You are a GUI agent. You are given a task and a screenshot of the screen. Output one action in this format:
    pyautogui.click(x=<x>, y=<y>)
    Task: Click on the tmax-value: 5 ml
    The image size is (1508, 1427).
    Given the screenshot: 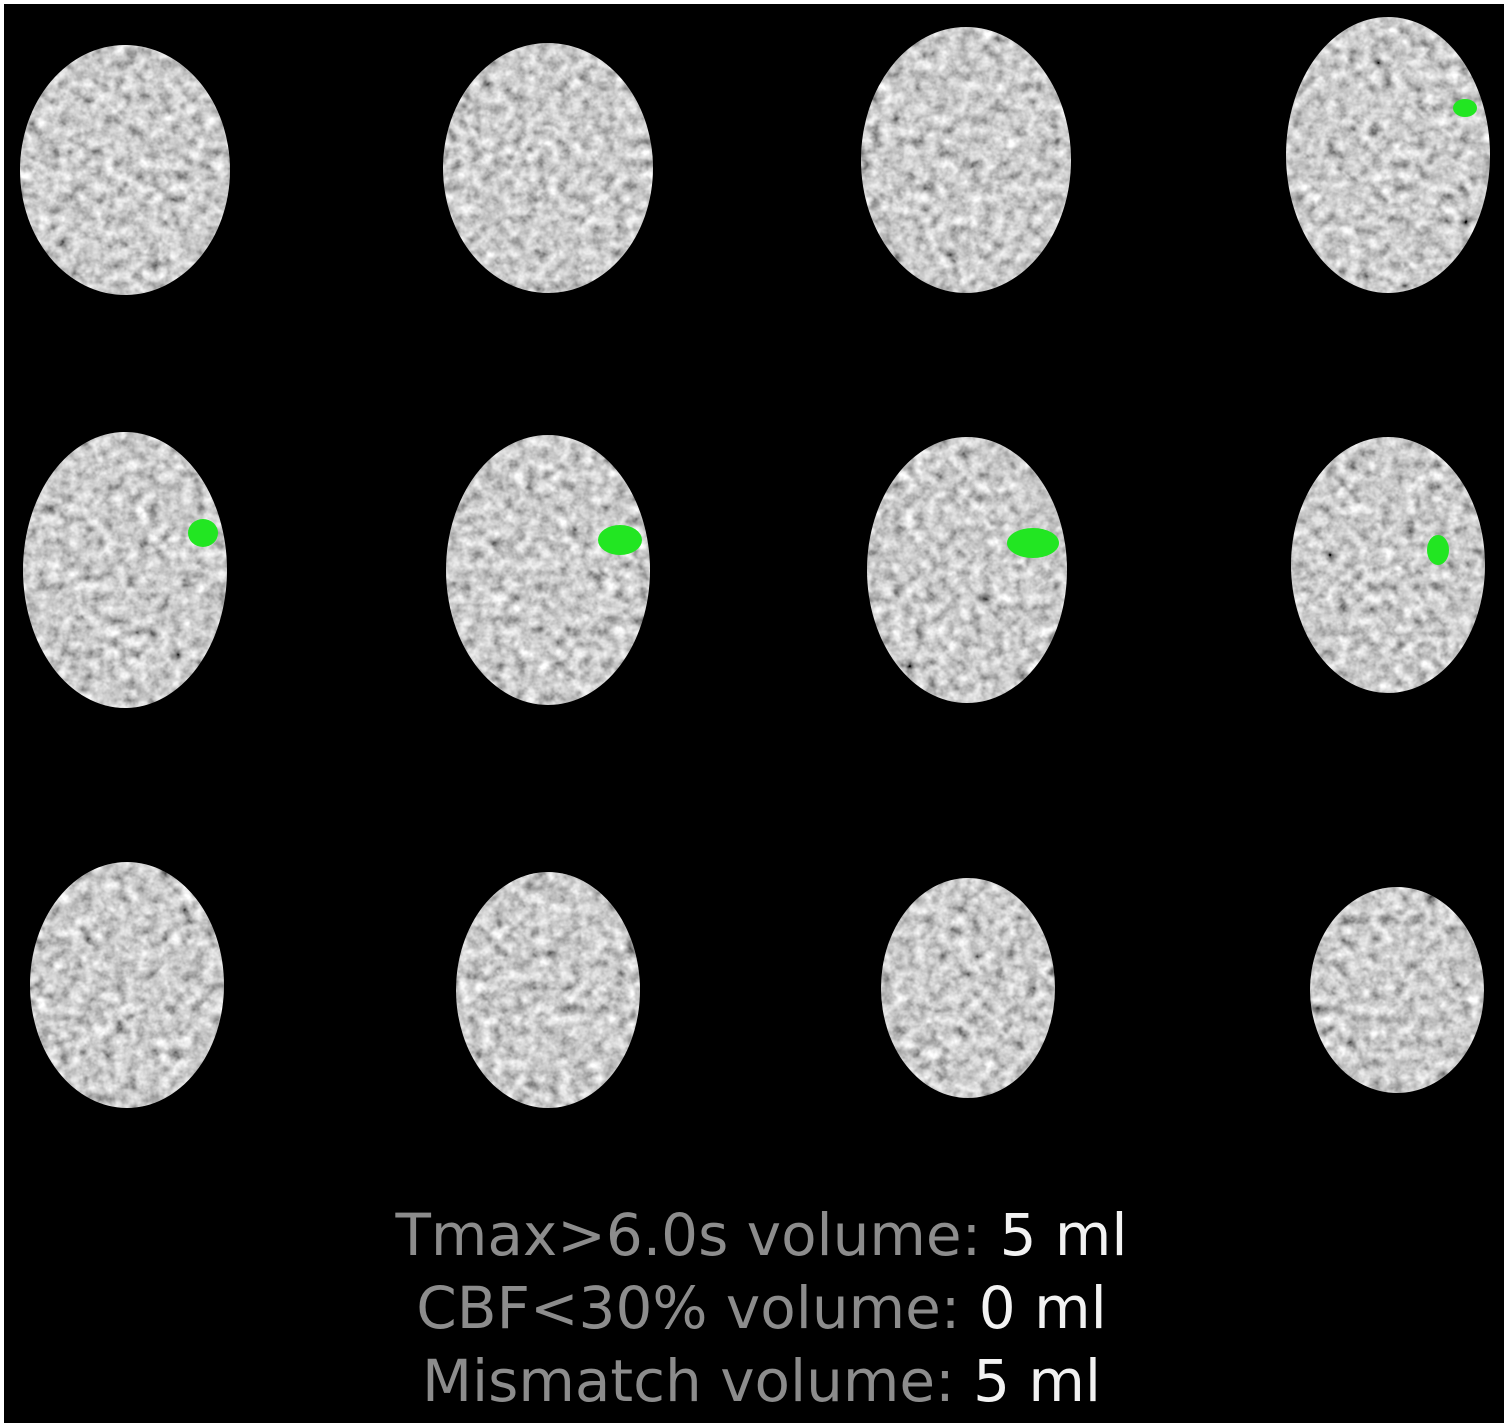 What is the action you would take?
    pyautogui.click(x=1063, y=1235)
    